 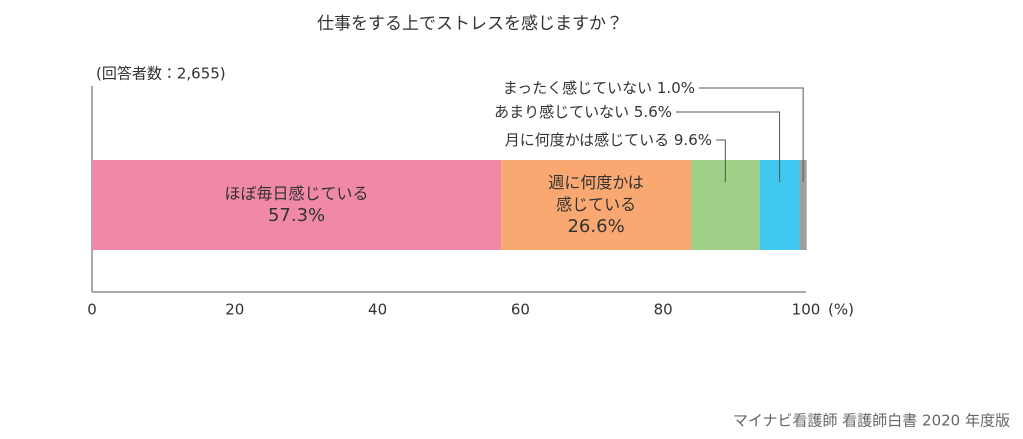 What do you see at coordinates (596, 193) in the screenshot?
I see `series-name: 週に何度かは感じている` at bounding box center [596, 193].